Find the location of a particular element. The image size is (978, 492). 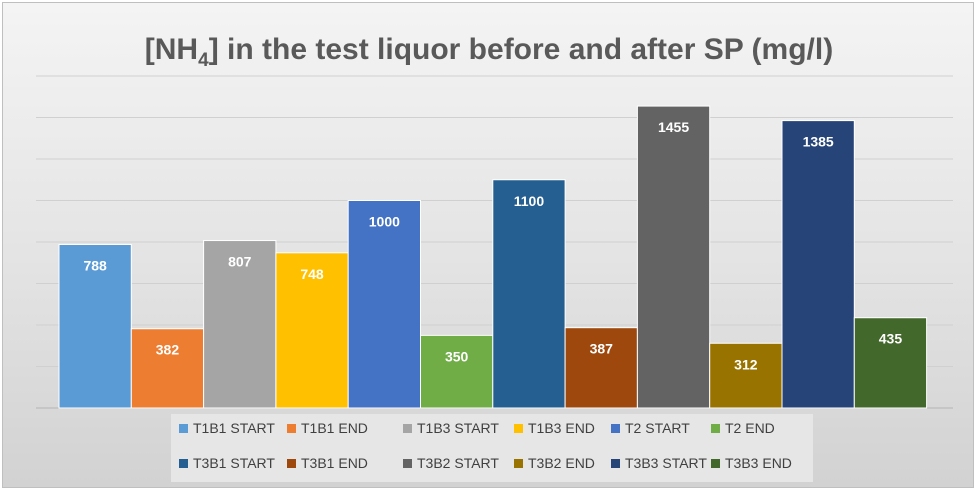

bar-t3b1-end is located at coordinates (601, 368).